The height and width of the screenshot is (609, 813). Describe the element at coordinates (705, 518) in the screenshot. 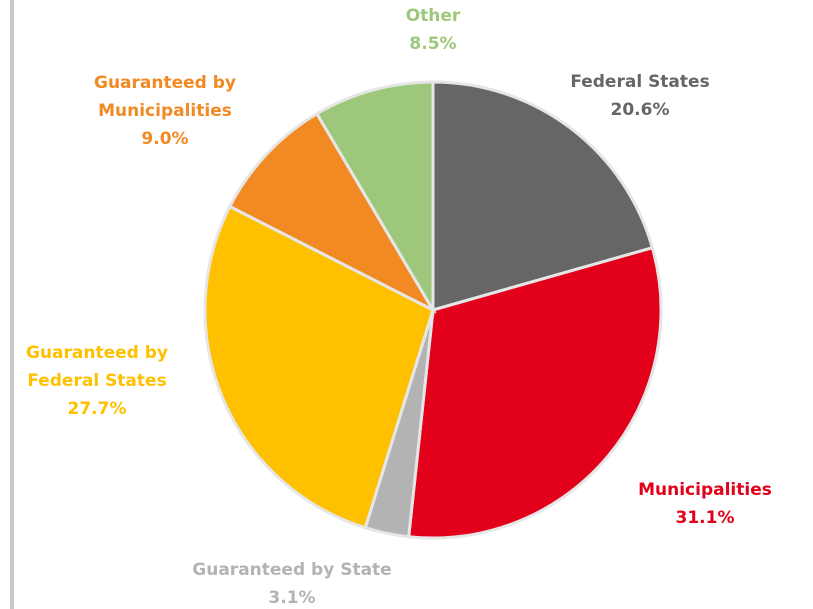

I see `value-label: 31.1%` at that location.